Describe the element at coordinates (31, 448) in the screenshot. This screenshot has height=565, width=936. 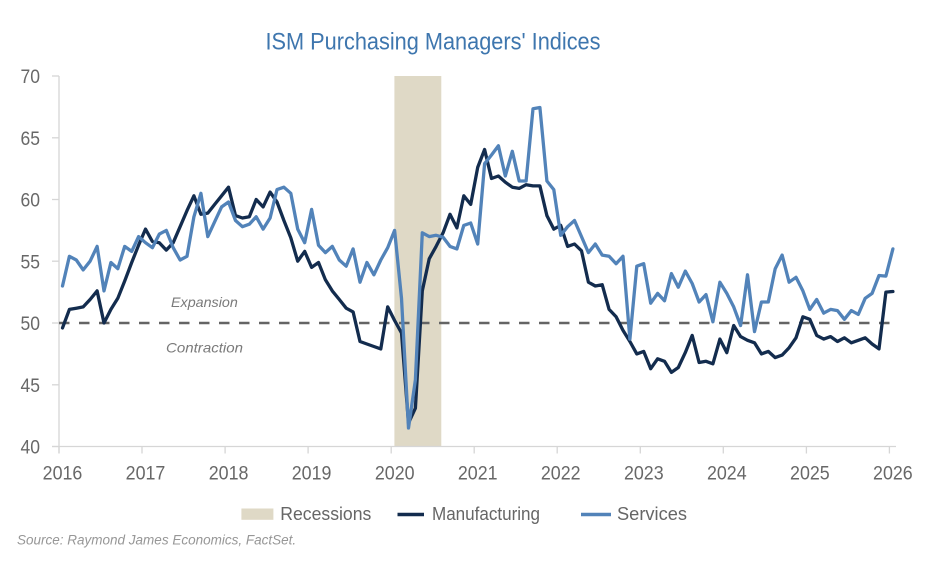
I see `svg-text: 40` at that location.